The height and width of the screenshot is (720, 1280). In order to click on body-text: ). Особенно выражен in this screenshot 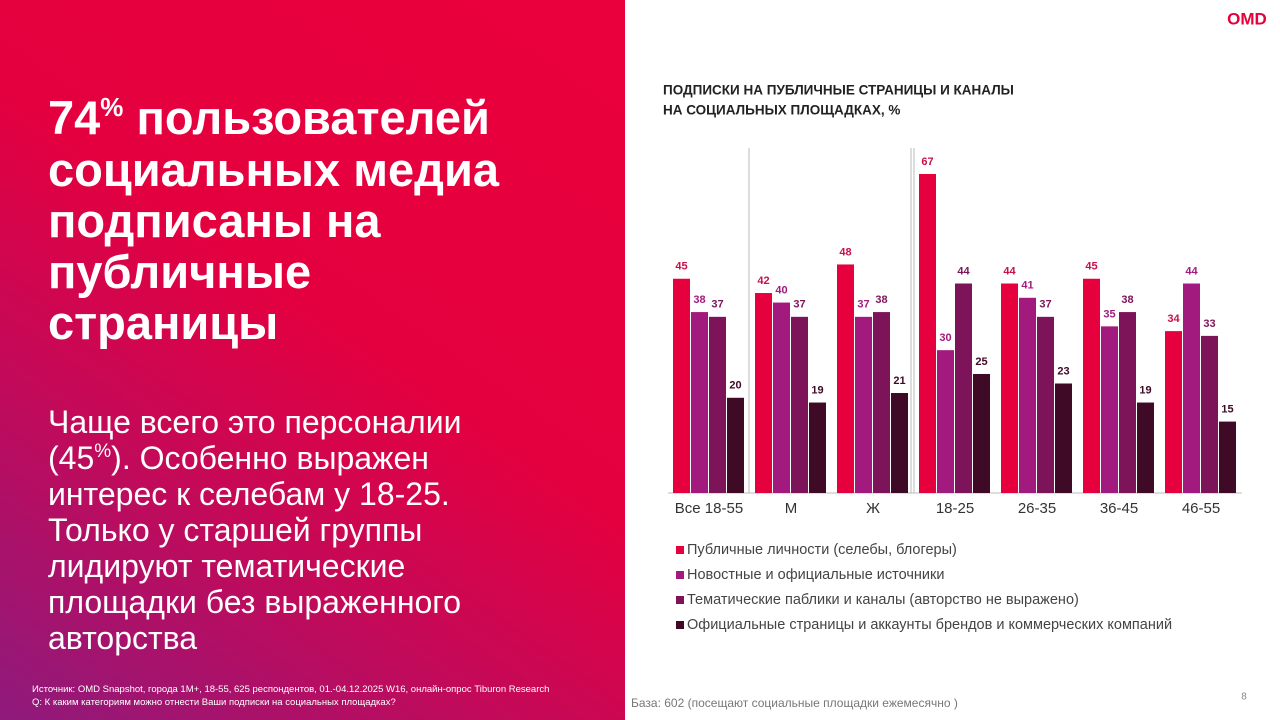, I will do `click(270, 458)`.